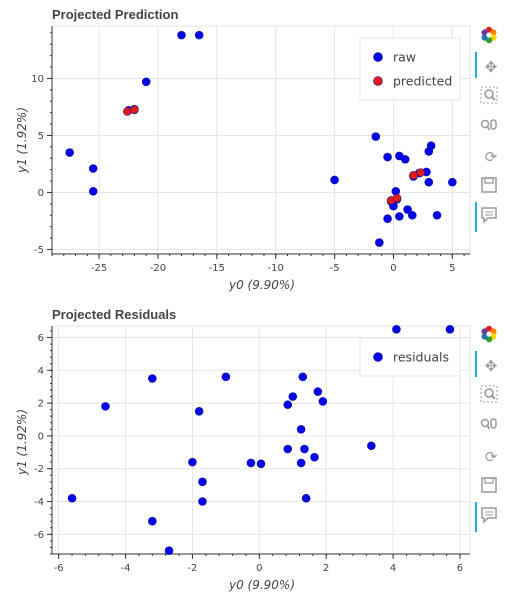  Describe the element at coordinates (39, 250) in the screenshot. I see `y-tick-label: -5` at that location.